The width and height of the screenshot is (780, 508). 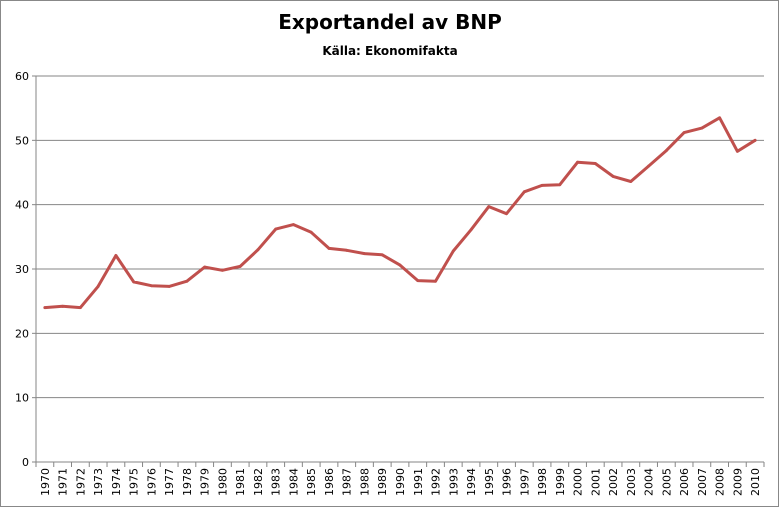 I want to click on x-tick-label: 1993, so click(x=453, y=482).